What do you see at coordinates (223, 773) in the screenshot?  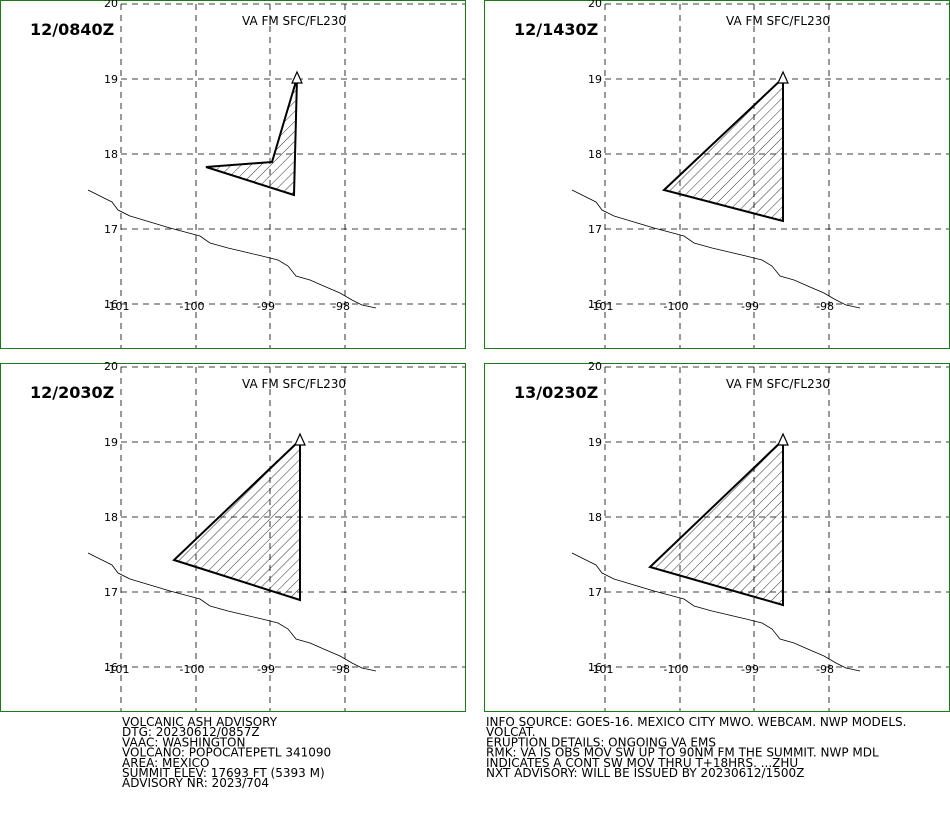 I see `advisory-line: SUMMIT ELEV: 17693 FT (5393 M)` at bounding box center [223, 773].